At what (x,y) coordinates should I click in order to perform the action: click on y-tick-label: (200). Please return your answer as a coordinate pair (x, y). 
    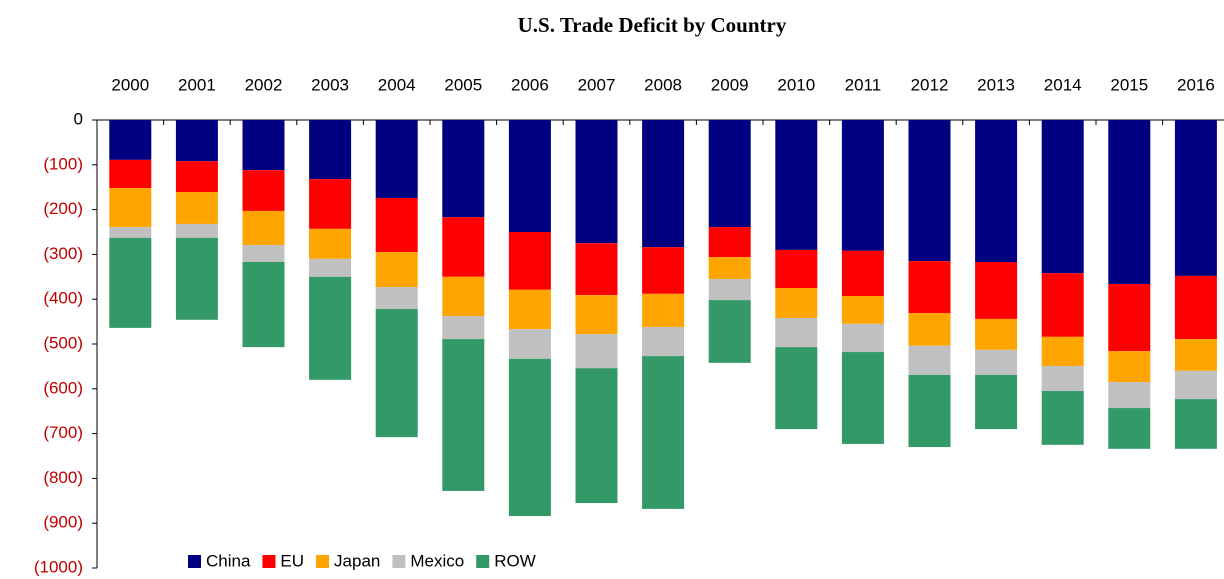
    Looking at the image, I should click on (63, 208).